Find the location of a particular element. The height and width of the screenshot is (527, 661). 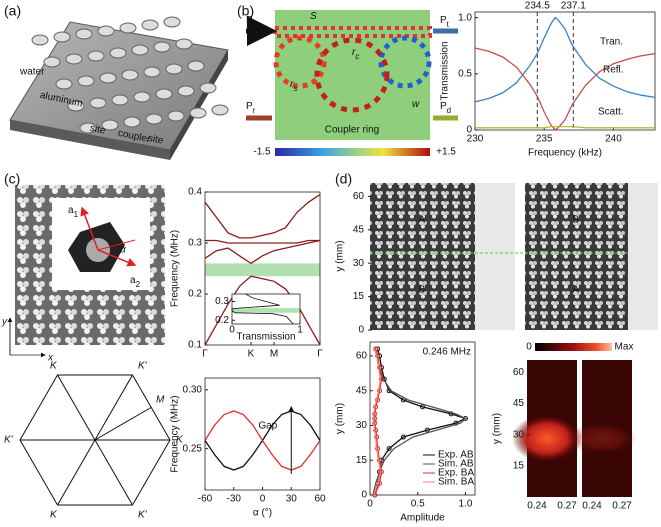

y-tick-label: 1.0 is located at coordinates (465, 17).